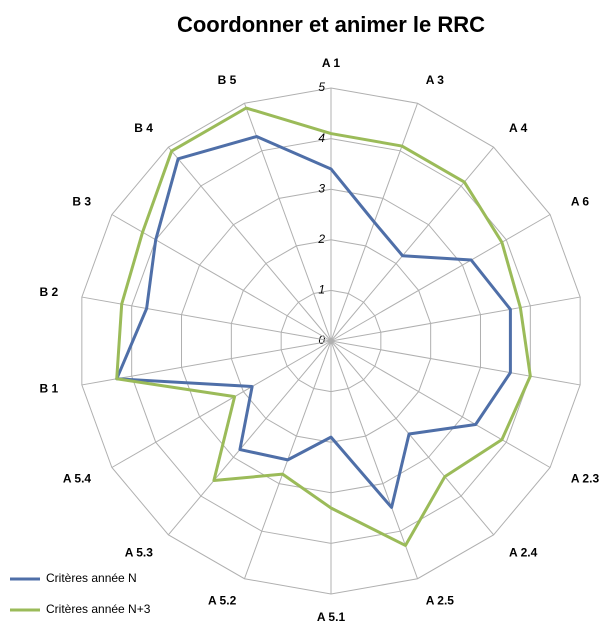 The width and height of the screenshot is (599, 633). Describe the element at coordinates (321, 138) in the screenshot. I see `r-tick-label: 4` at that location.